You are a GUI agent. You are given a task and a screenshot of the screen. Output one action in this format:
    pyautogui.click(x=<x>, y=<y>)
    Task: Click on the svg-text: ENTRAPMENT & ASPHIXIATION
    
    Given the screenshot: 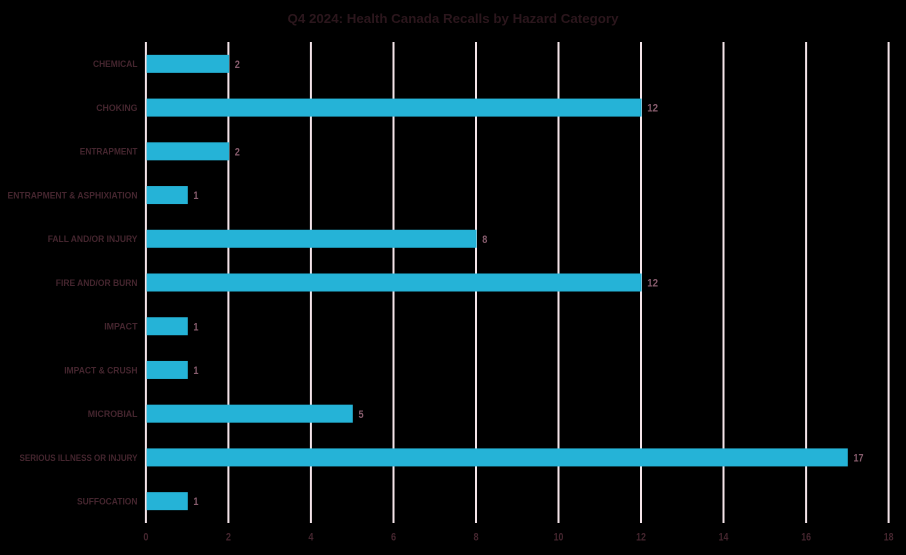 What is the action you would take?
    pyautogui.click(x=73, y=195)
    